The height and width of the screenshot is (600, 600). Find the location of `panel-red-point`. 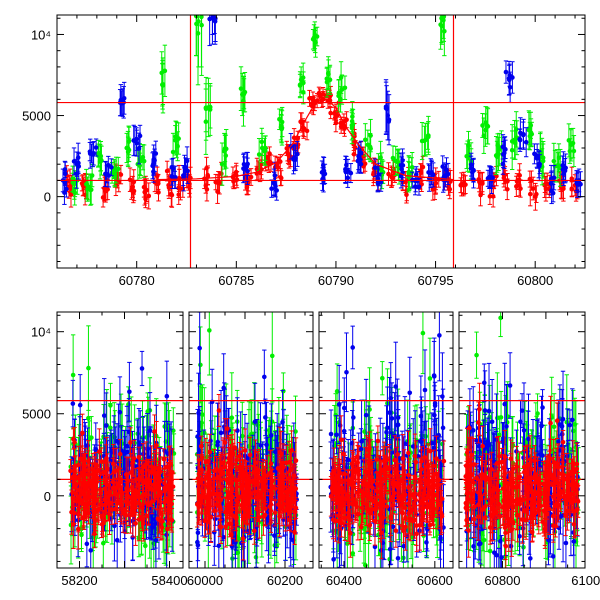

panel-red-point is located at coordinates (70, 471).